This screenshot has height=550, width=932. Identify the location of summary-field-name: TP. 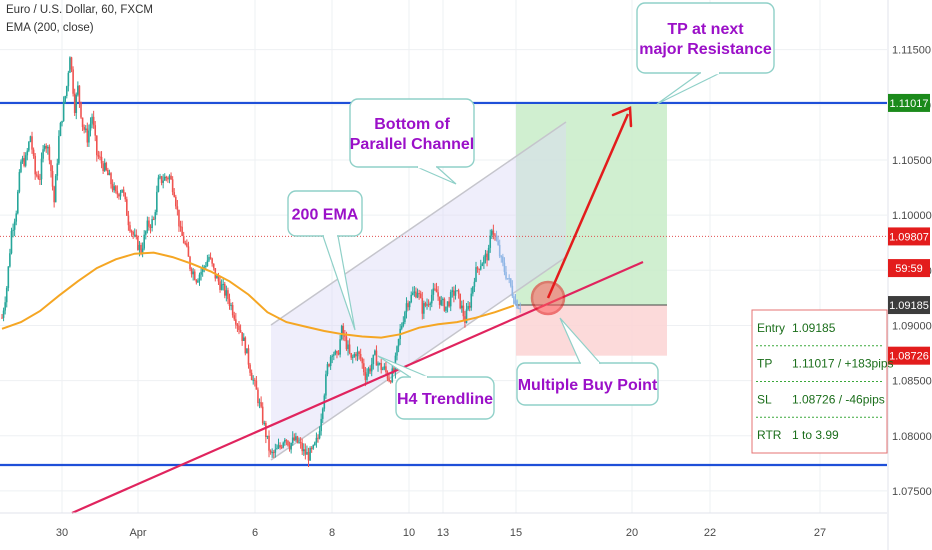
(764, 364).